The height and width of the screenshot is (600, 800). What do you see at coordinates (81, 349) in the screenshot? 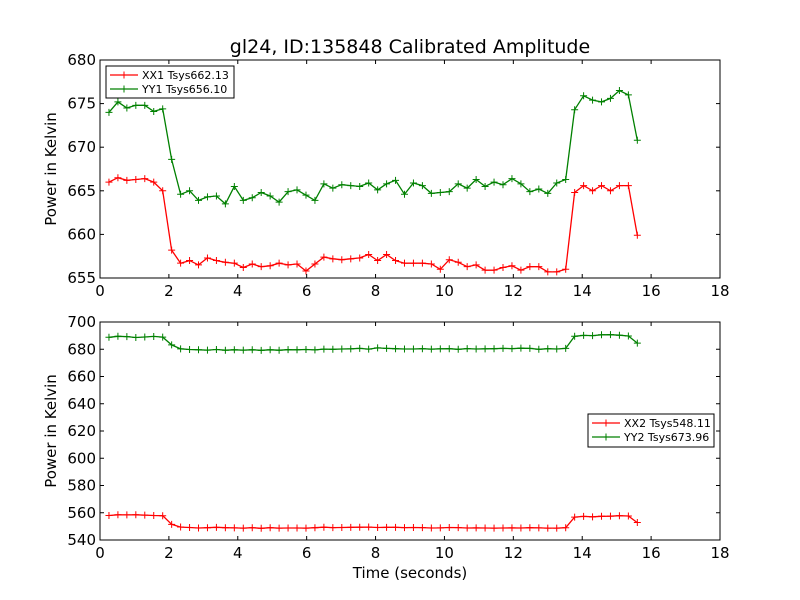
I see `bottom-y-tick-label: 680` at bounding box center [81, 349].